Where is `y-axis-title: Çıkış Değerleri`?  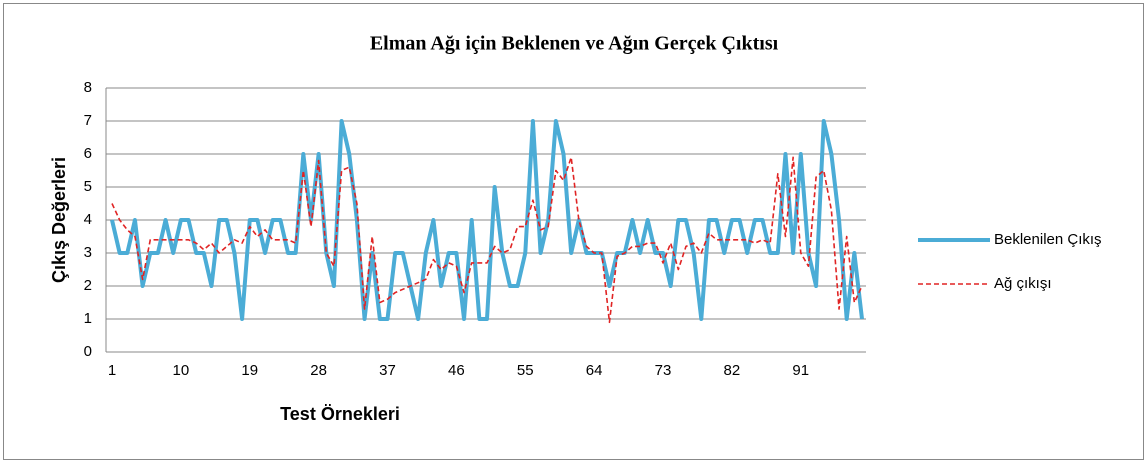 y-axis-title: Çıkış Değerleri is located at coordinates (59, 220).